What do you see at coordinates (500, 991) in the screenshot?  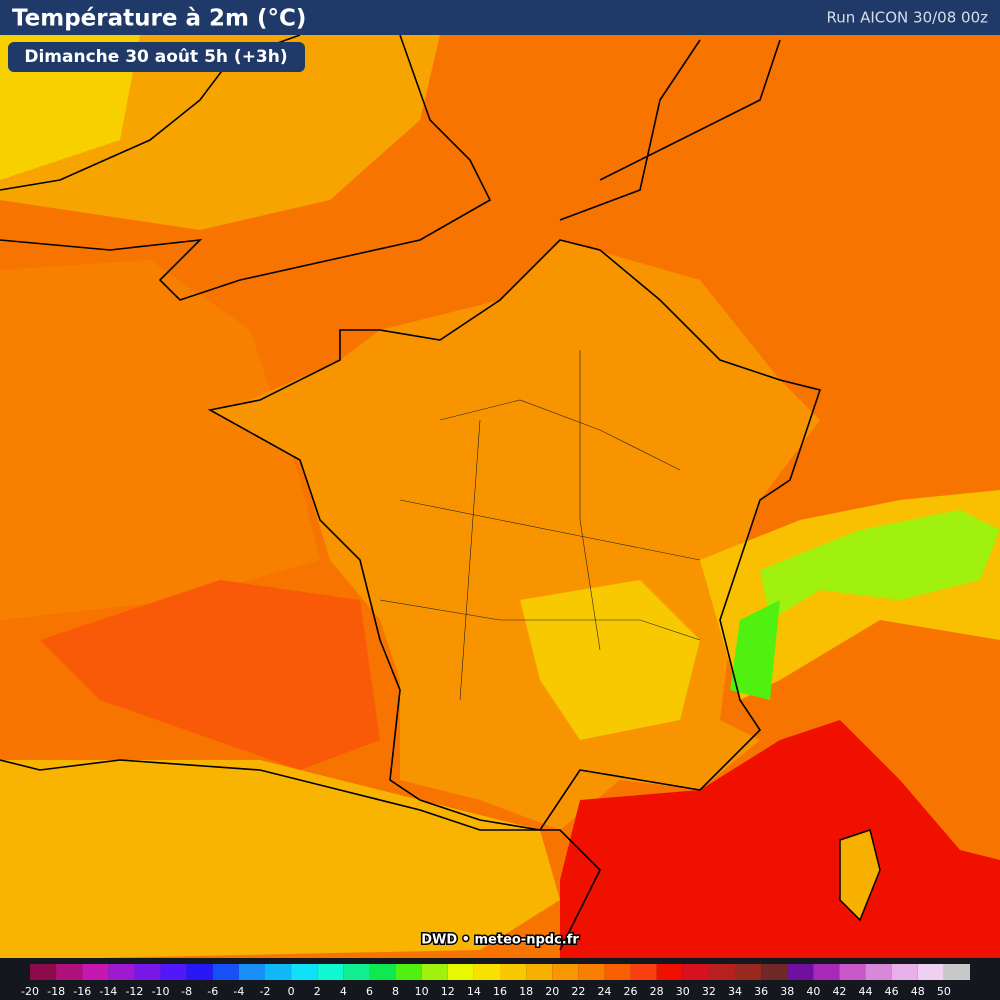 I see `legend-label: 16` at bounding box center [500, 991].